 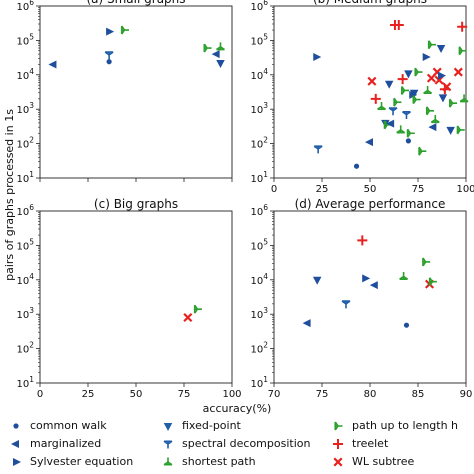 I want to click on legend-label: Sylvester equation, so click(x=82, y=461).